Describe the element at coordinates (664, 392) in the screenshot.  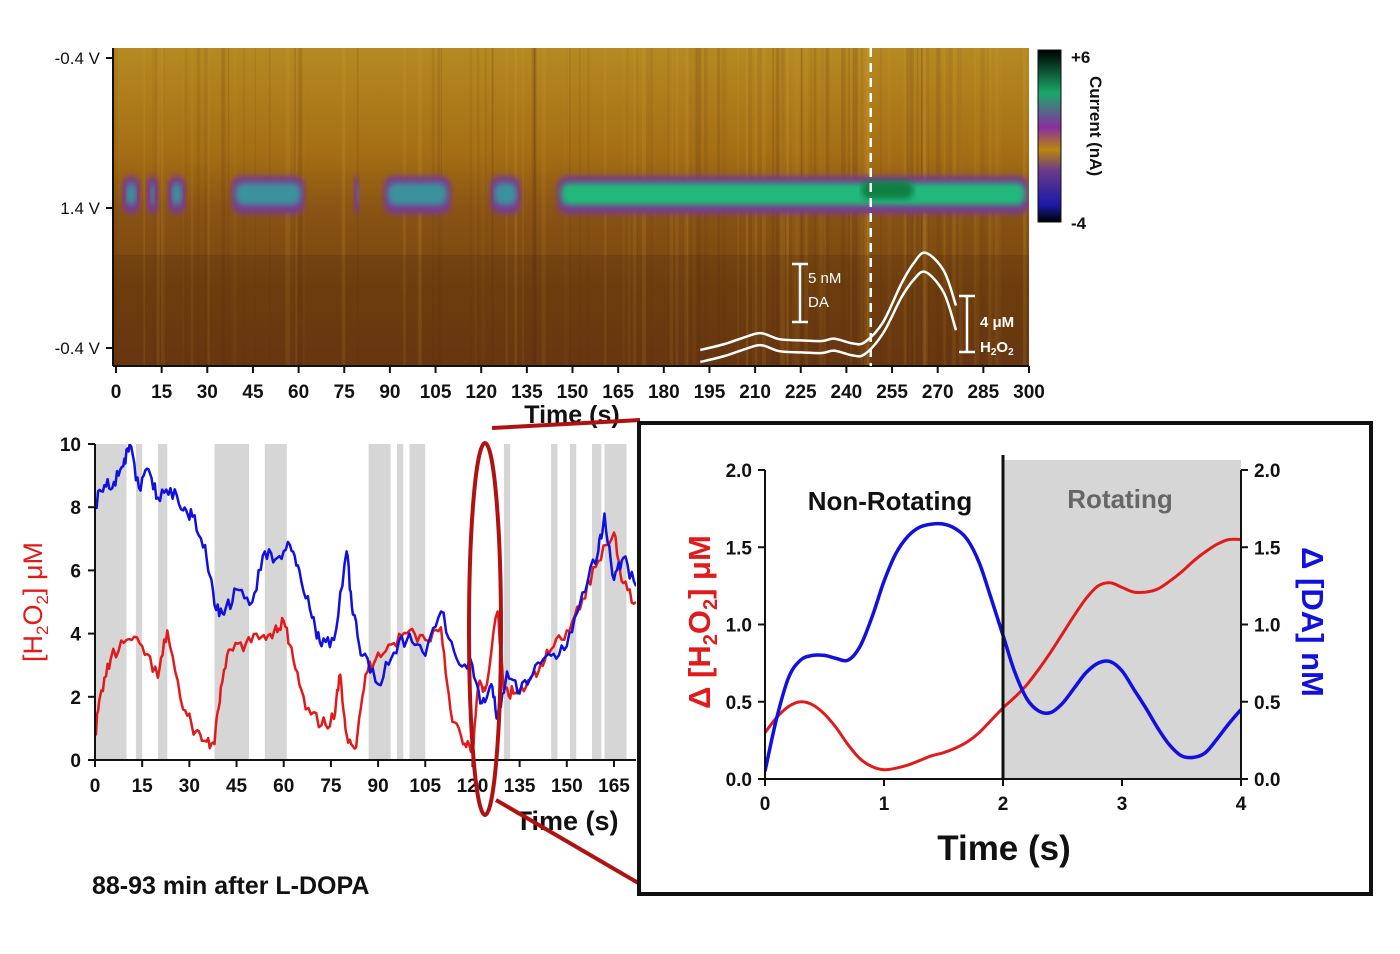
I see `heatmap-x-tick-label: 180` at that location.